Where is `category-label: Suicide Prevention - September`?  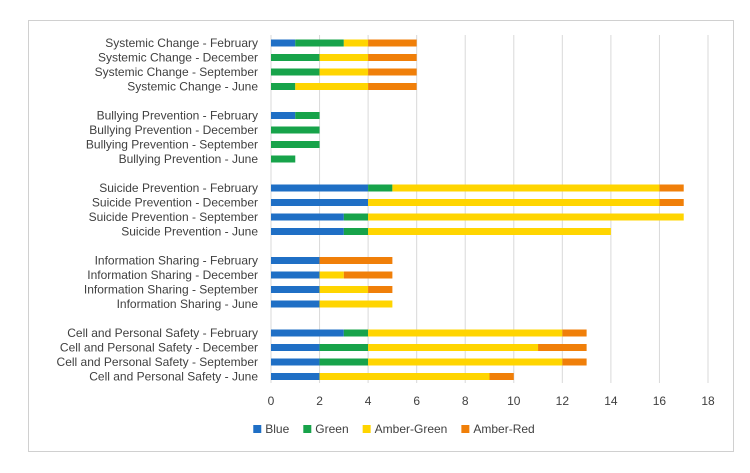
category-label: Suicide Prevention - September is located at coordinates (173, 217).